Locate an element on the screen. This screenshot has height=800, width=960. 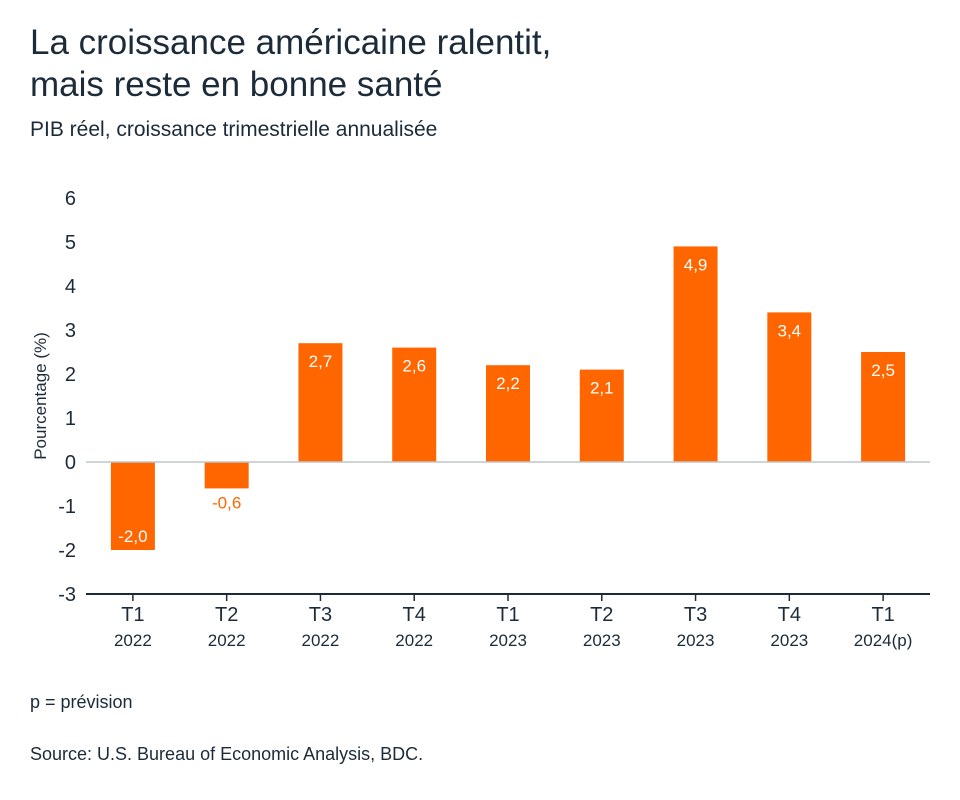
chart-title-line-1: La croissance américaine ralentit, is located at coordinates (291, 42).